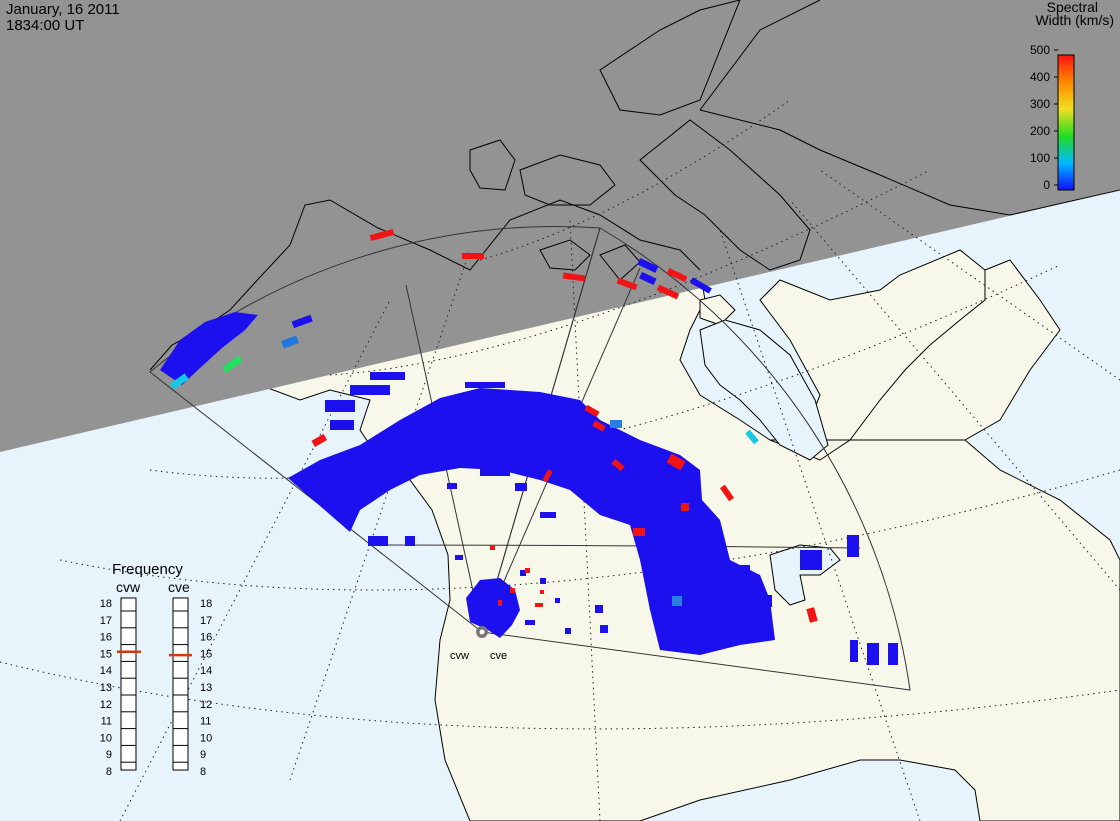 Image resolution: width=1120 pixels, height=821 pixels. Describe the element at coordinates (1074, 20) in the screenshot. I see `colorbar-title-line2: Width (km/s)` at that location.